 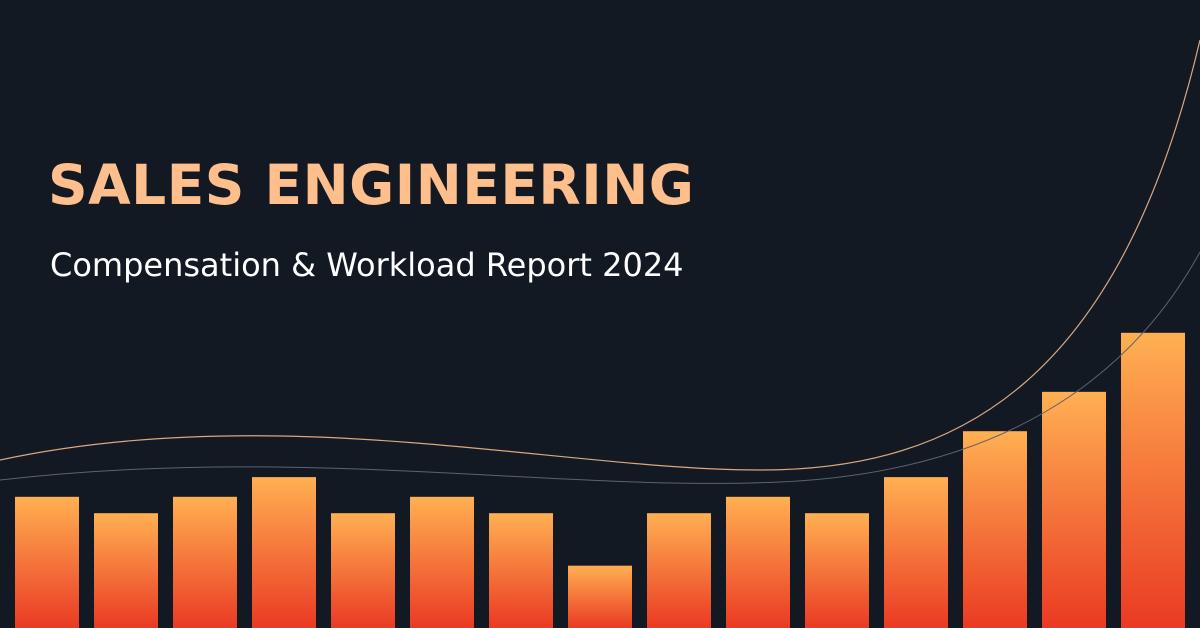 I want to click on report-subtitle: Compensation & Workload Report 2024, so click(x=367, y=265).